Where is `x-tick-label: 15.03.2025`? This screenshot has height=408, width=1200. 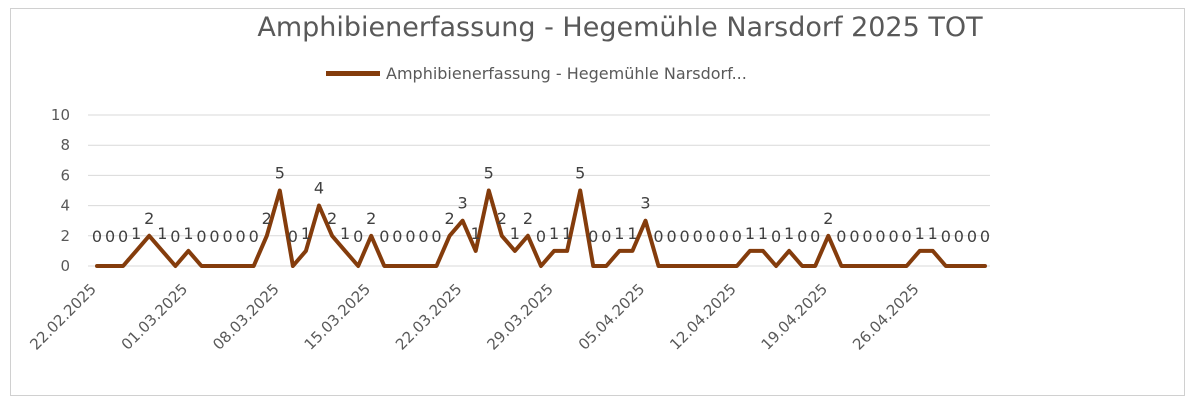 x-tick-label: 15.03.2025 is located at coordinates (337, 316).